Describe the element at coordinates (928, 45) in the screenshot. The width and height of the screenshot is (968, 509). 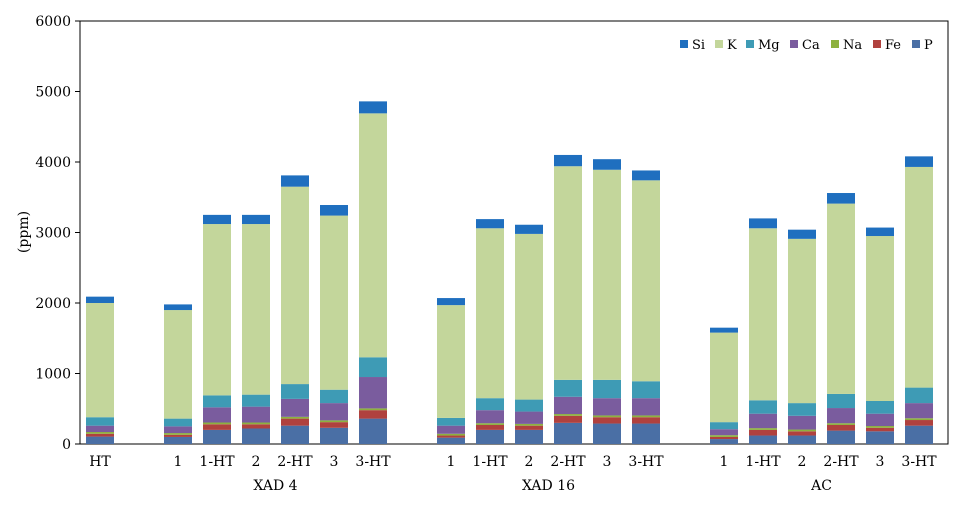
I see `legend-label-p: P` at that location.